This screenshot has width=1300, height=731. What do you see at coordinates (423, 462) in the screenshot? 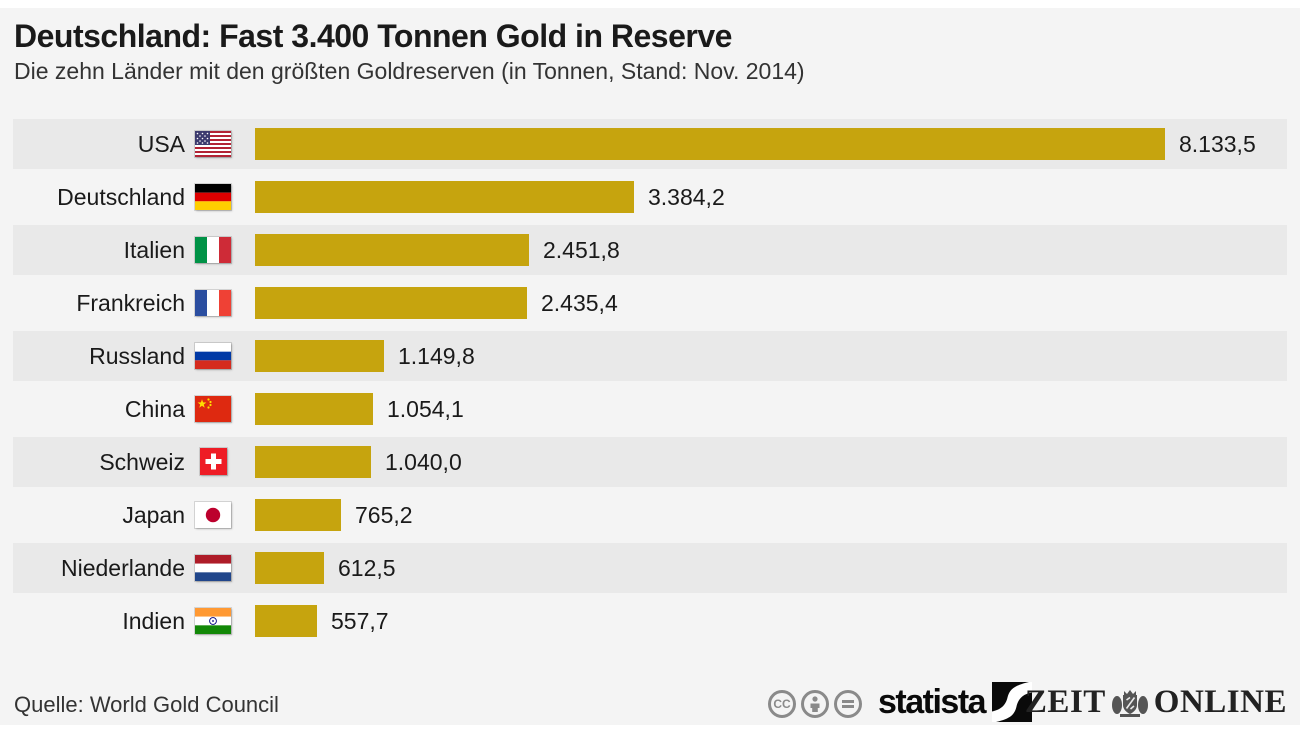
I see `value-label: 1.040,0` at bounding box center [423, 462].